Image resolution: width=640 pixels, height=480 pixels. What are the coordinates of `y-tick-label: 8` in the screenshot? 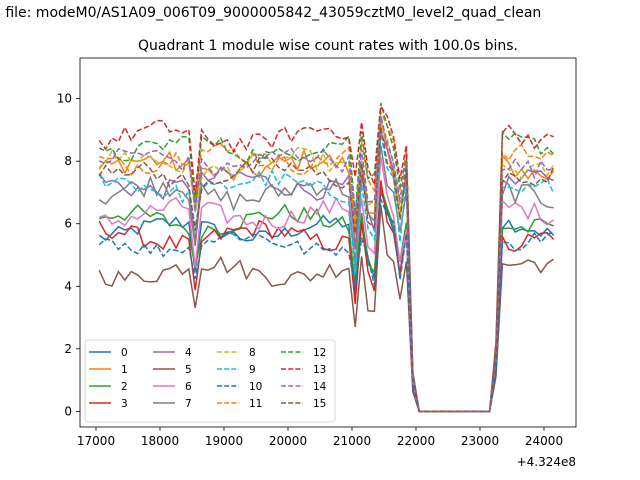 It's located at (68, 161).